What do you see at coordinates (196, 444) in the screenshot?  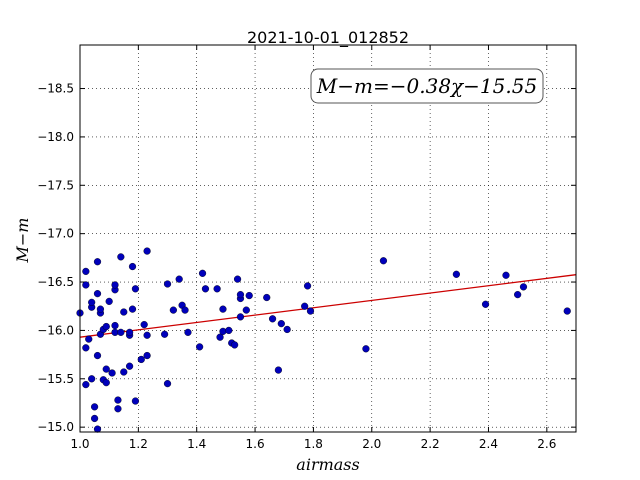 I see `x-tick-label: 1.4` at bounding box center [196, 444].